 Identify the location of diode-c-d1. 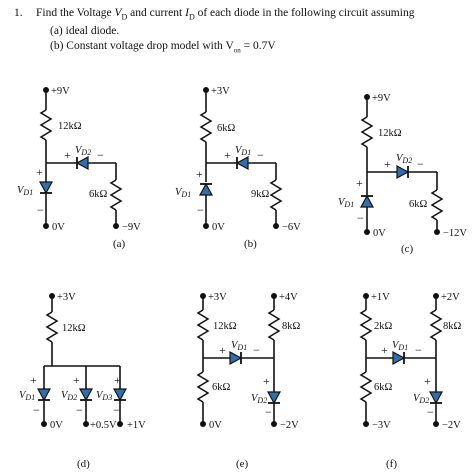
(367, 201).